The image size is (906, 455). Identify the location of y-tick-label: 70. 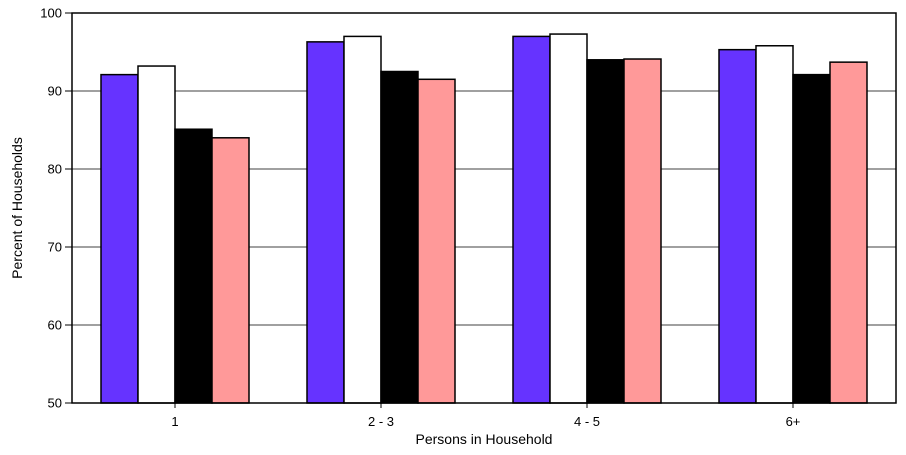
(55, 247).